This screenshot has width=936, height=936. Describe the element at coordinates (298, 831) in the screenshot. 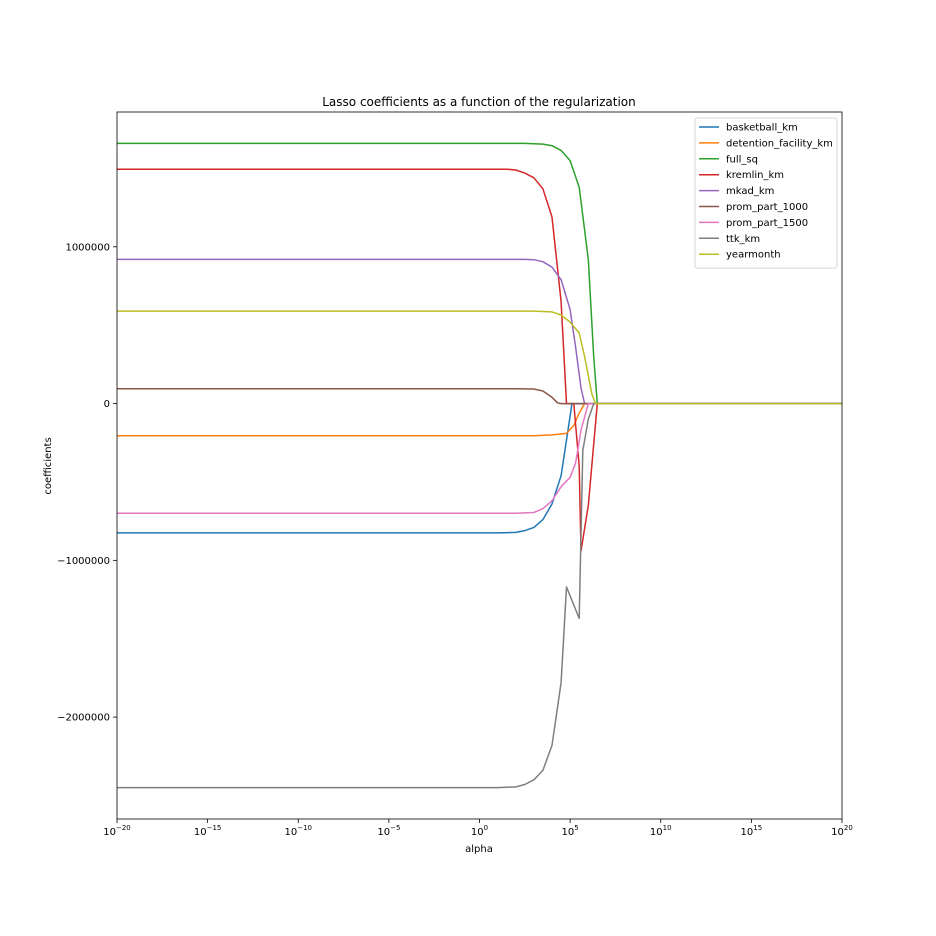

I see `x-tick-label: 10⁻¹⁰` at that location.